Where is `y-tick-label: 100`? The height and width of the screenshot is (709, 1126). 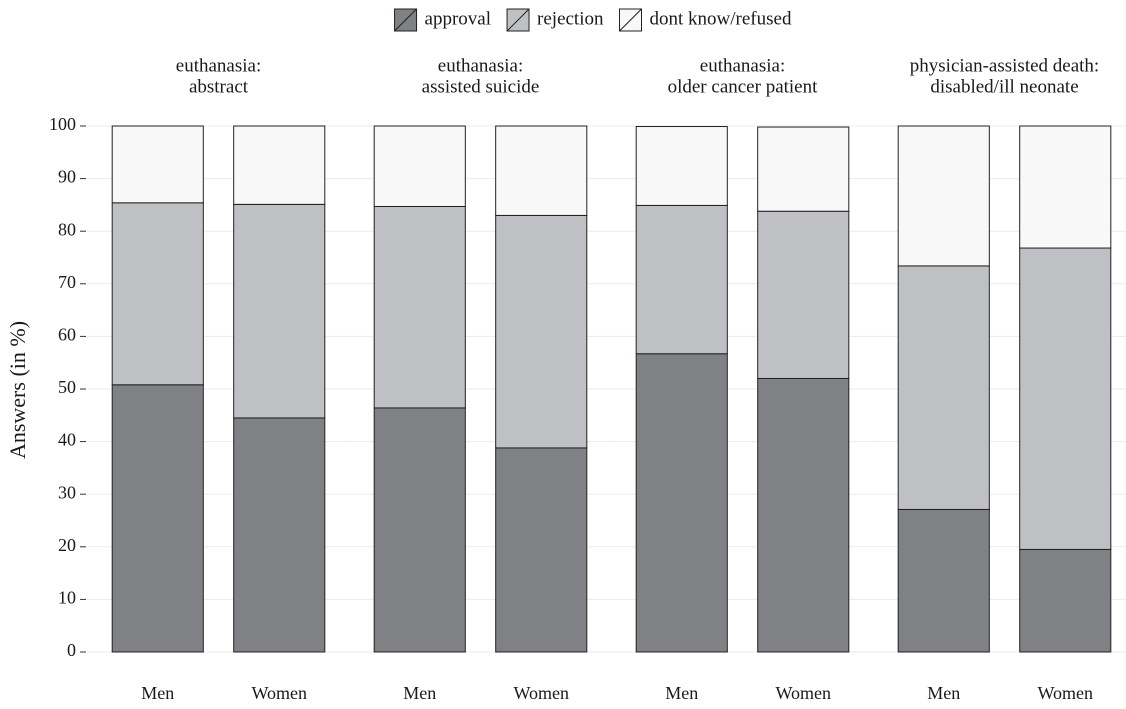
y-tick-label: 100 is located at coordinates (62, 124).